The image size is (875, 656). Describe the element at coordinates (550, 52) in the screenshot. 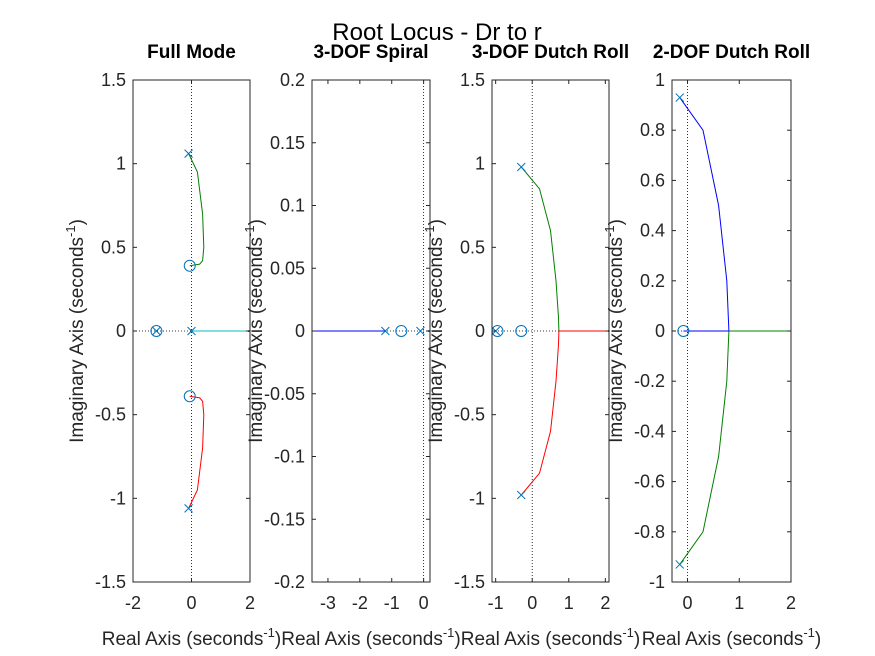

I see `panel-title: 3-DOF Dutch Roll` at that location.